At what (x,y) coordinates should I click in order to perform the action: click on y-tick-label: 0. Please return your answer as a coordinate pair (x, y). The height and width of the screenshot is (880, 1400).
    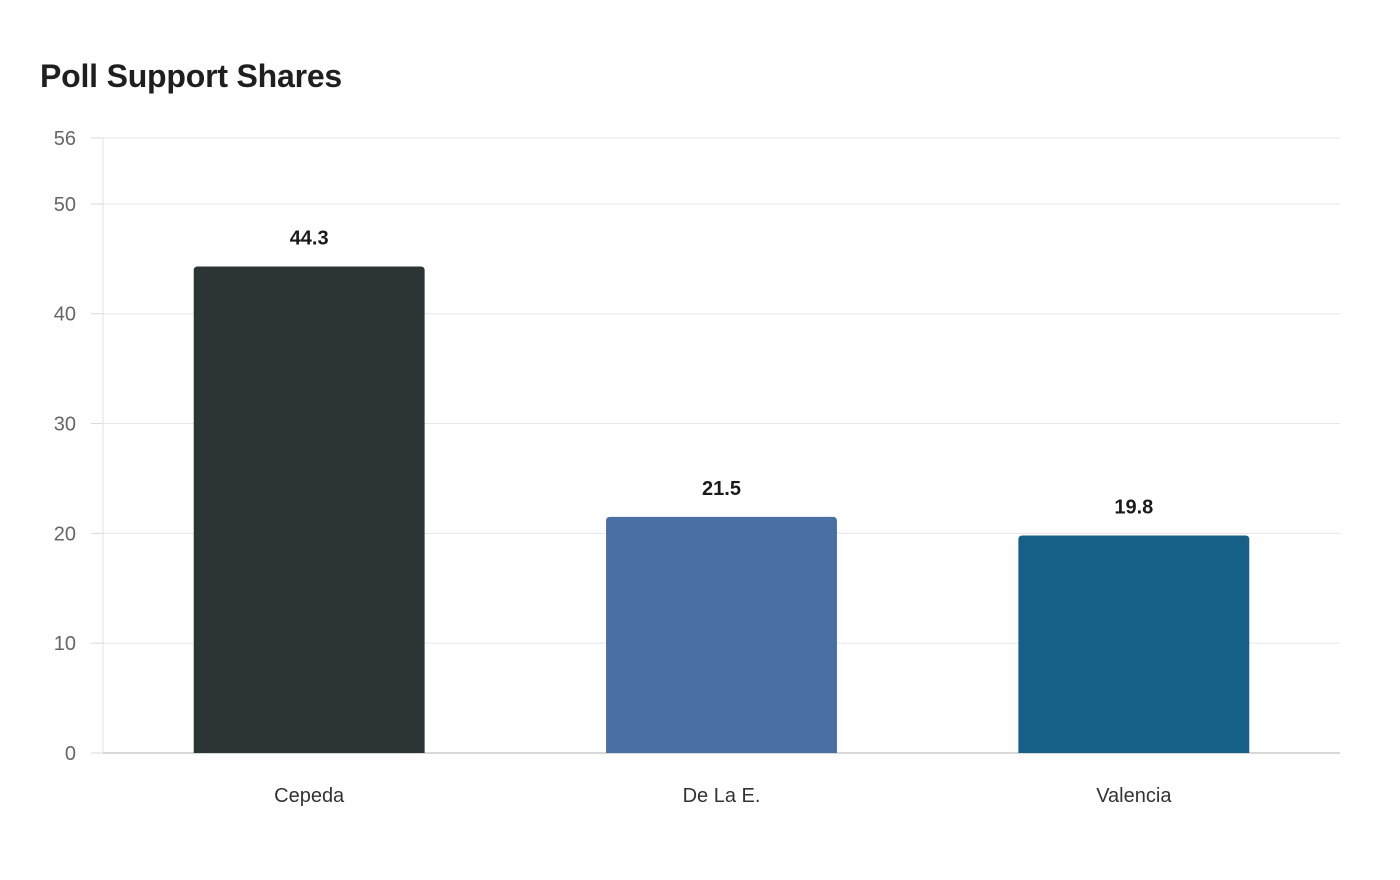
    Looking at the image, I should click on (70, 754).